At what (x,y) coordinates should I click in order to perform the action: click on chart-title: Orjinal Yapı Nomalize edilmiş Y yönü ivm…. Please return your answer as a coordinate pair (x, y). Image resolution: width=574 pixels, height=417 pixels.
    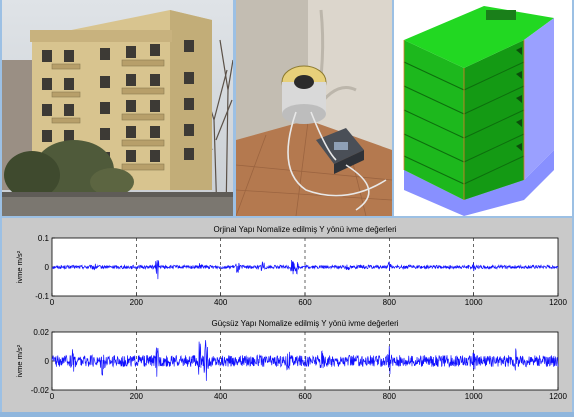
    Looking at the image, I should click on (304, 229).